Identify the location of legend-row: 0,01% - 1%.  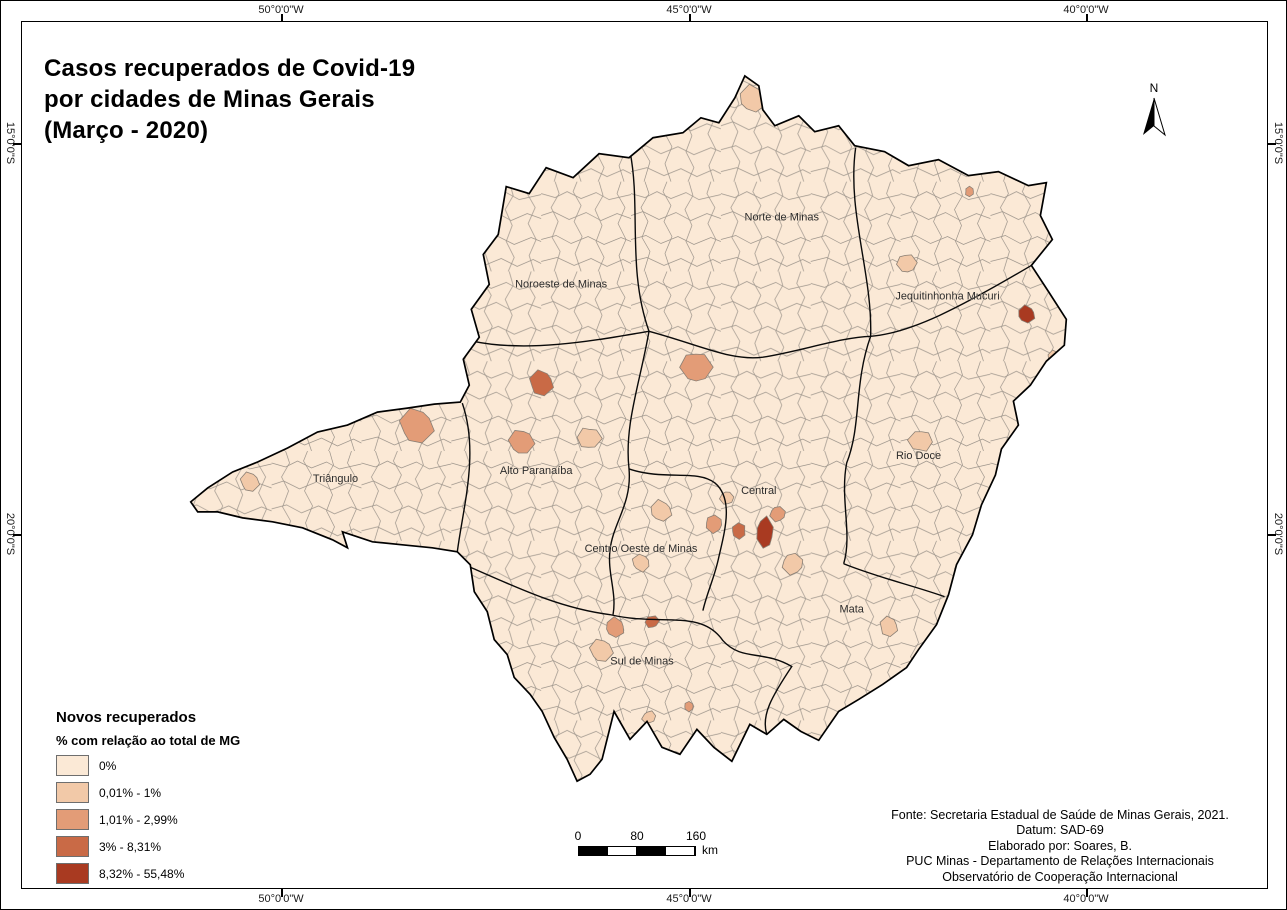
(148, 792).